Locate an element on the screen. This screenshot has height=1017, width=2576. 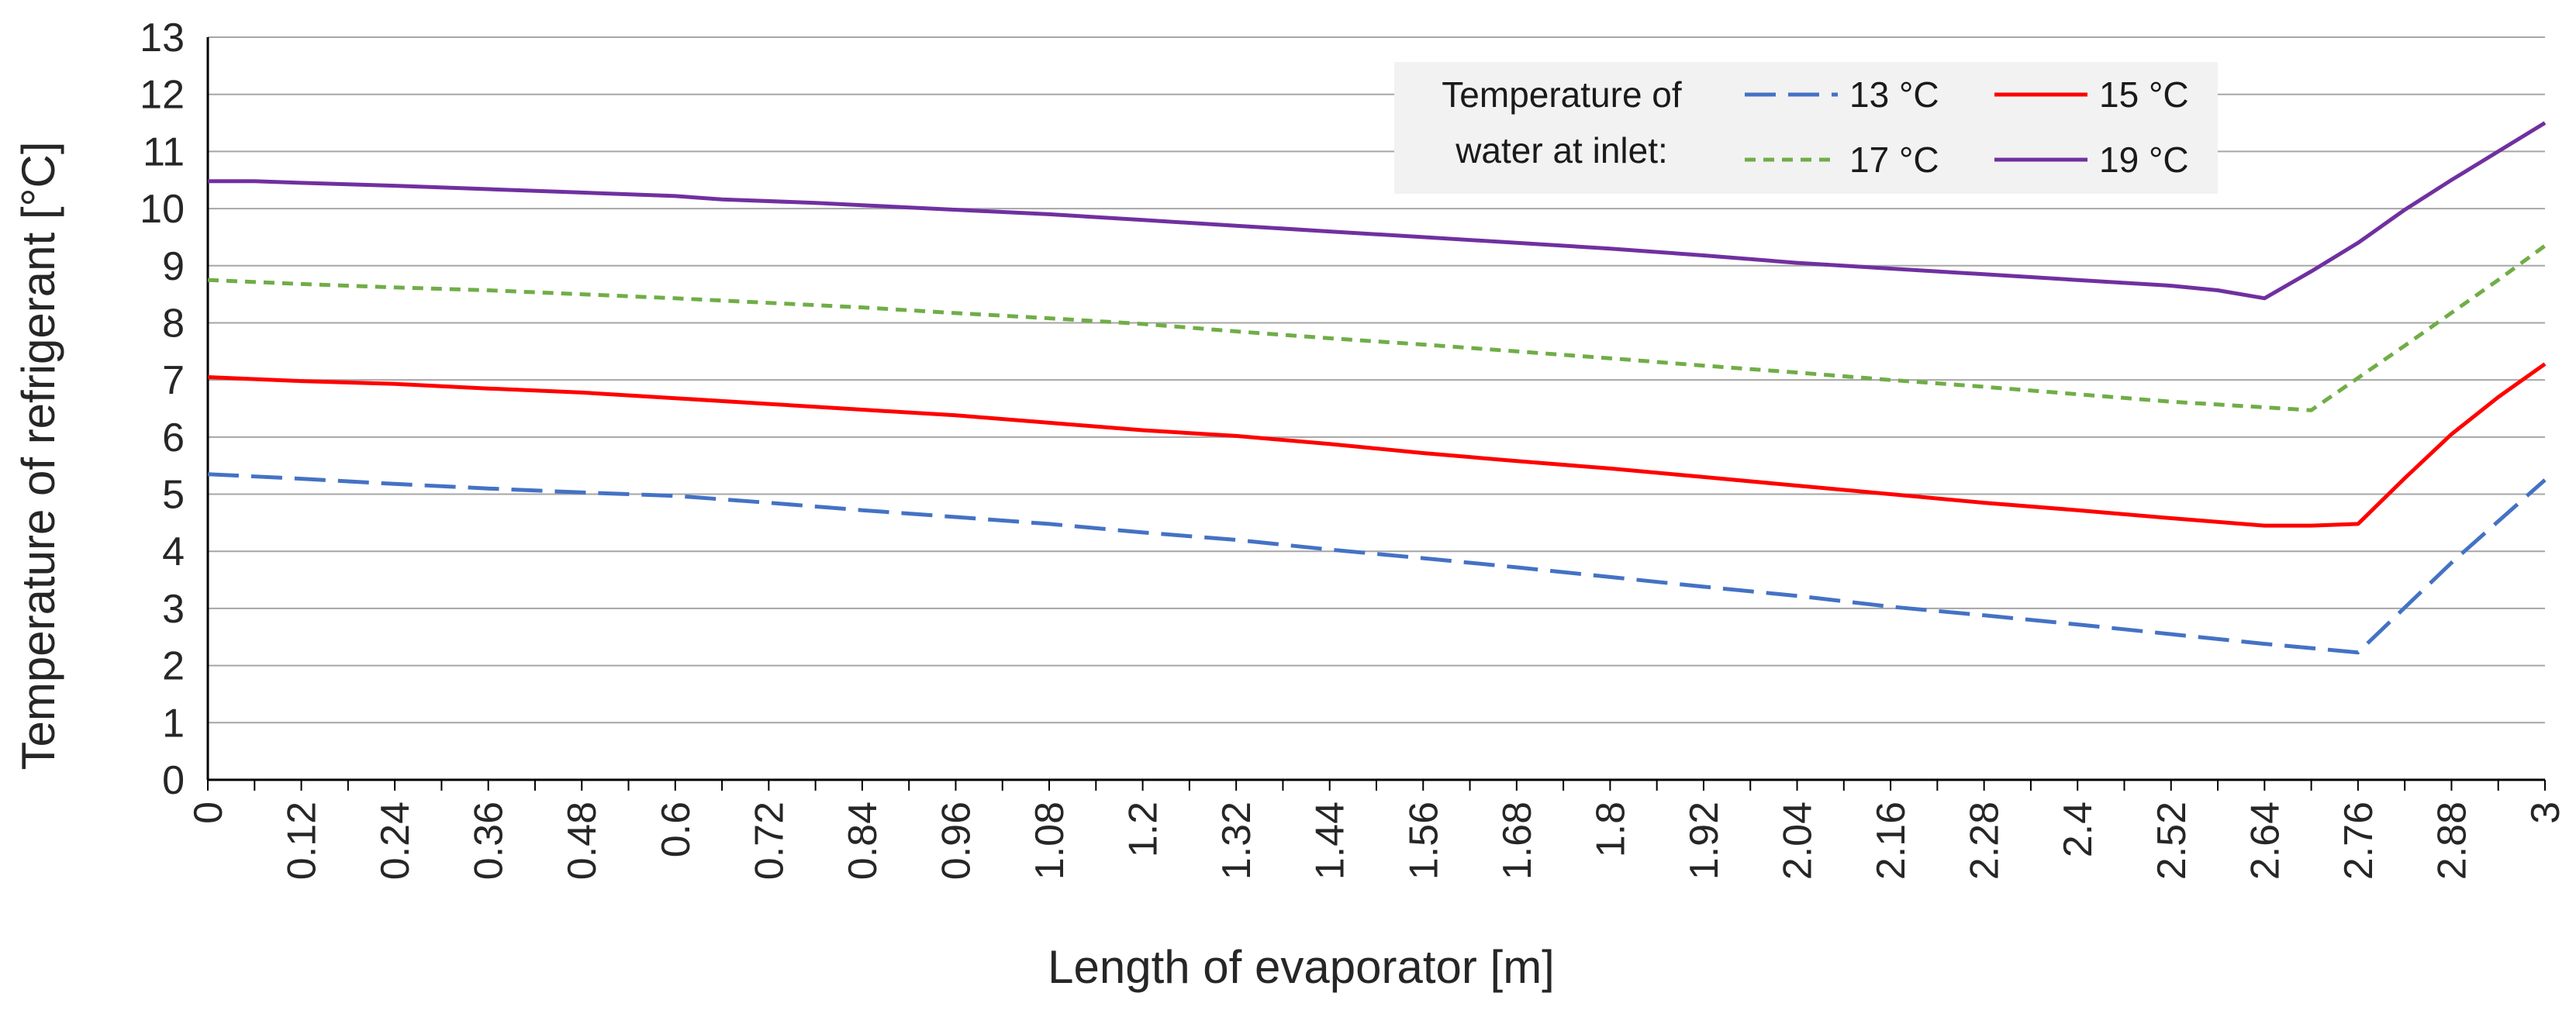
y-tick-label: 7 is located at coordinates (174, 380).